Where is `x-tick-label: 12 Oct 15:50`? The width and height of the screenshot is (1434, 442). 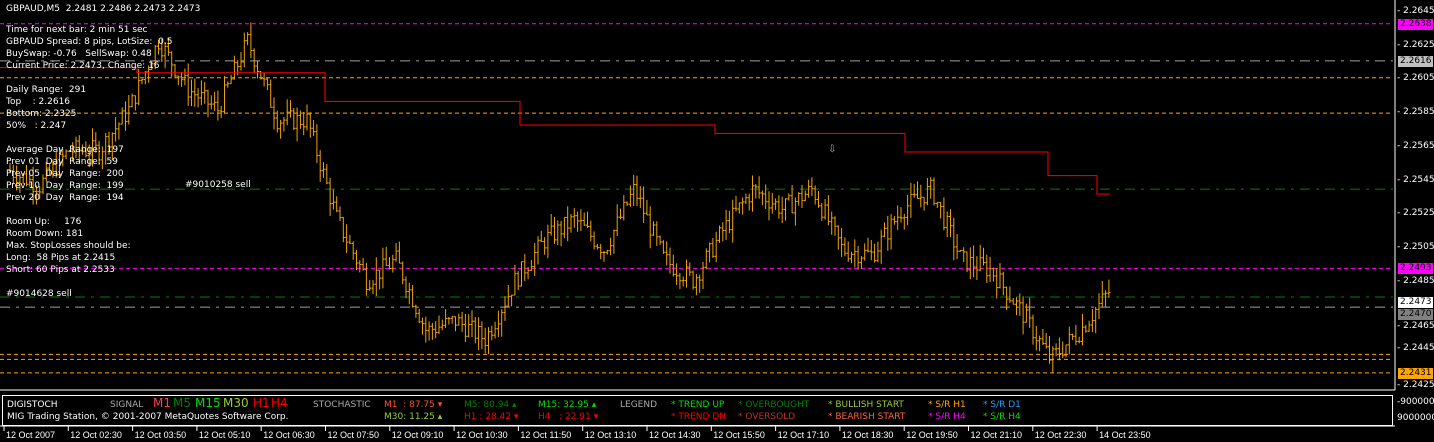
x-tick-label: 12 Oct 15:50 is located at coordinates (739, 435).